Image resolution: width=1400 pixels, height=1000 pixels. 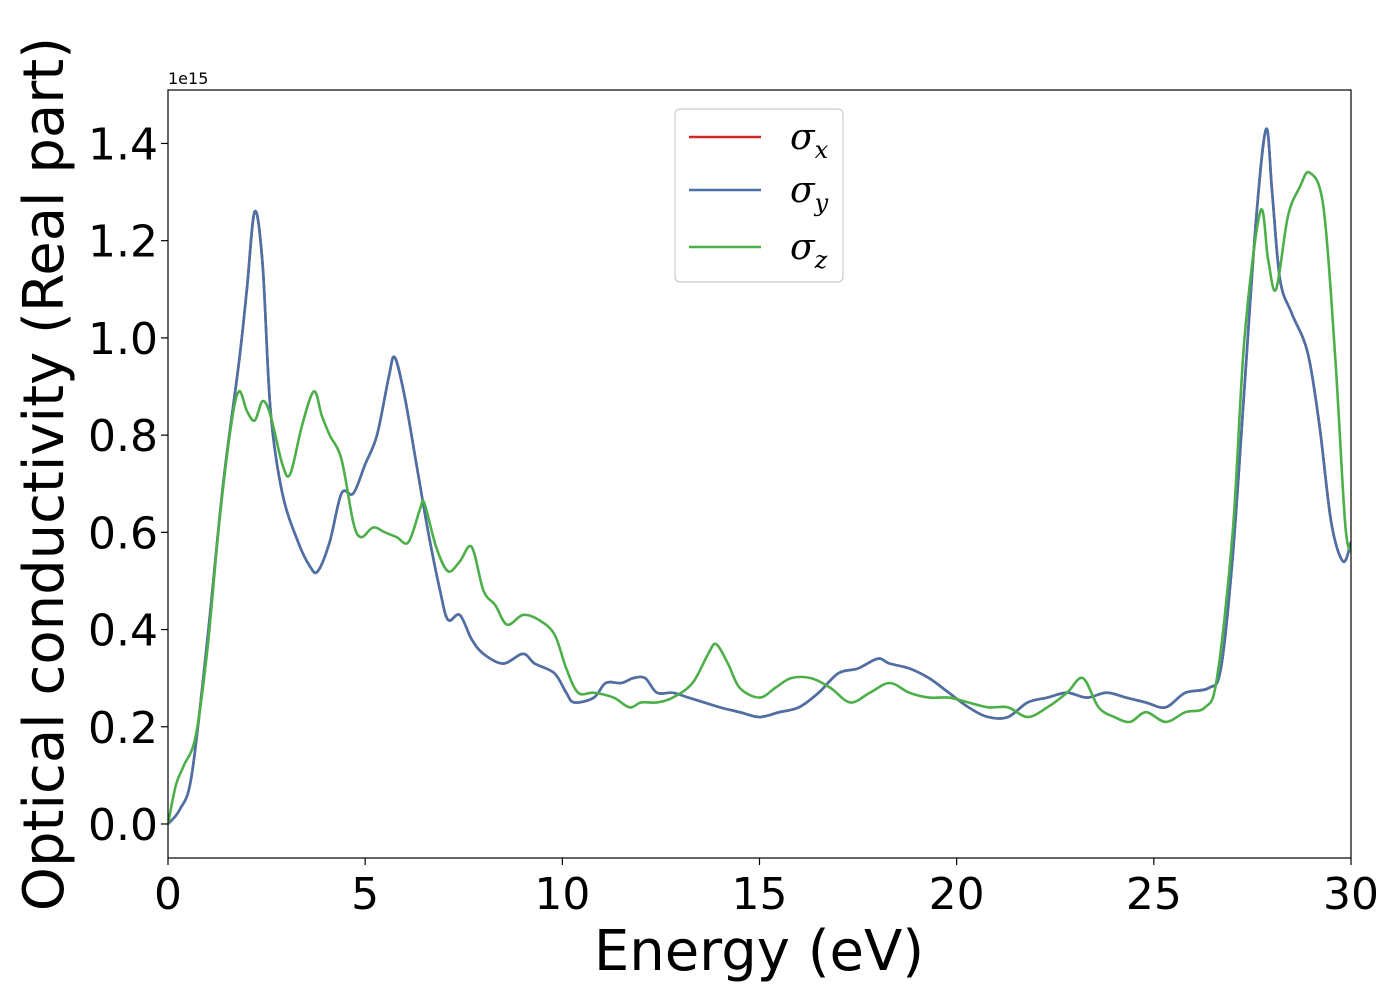 What do you see at coordinates (123, 339) in the screenshot?
I see `y-tick-label: 1.0` at bounding box center [123, 339].